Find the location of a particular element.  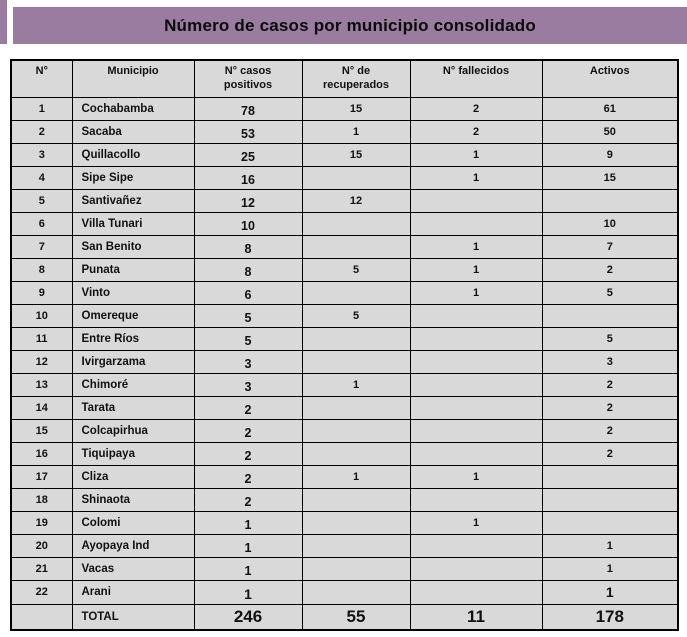

table-row: 22 Arani 1 1 is located at coordinates (344, 592).